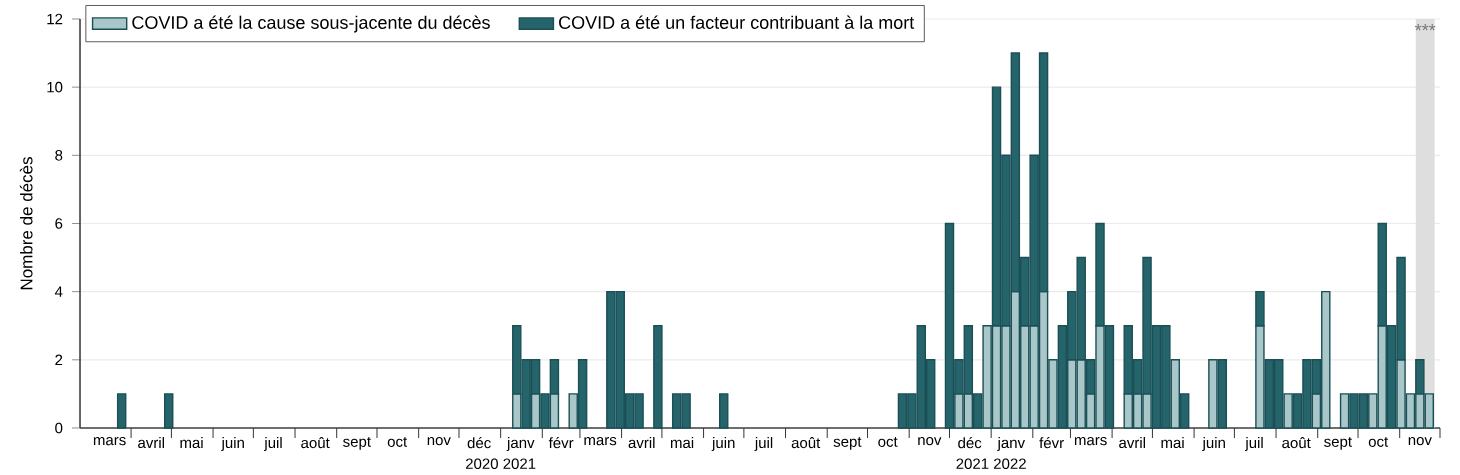 The image size is (1460, 475). I want to click on y-tick-label: 12, so click(55, 19).